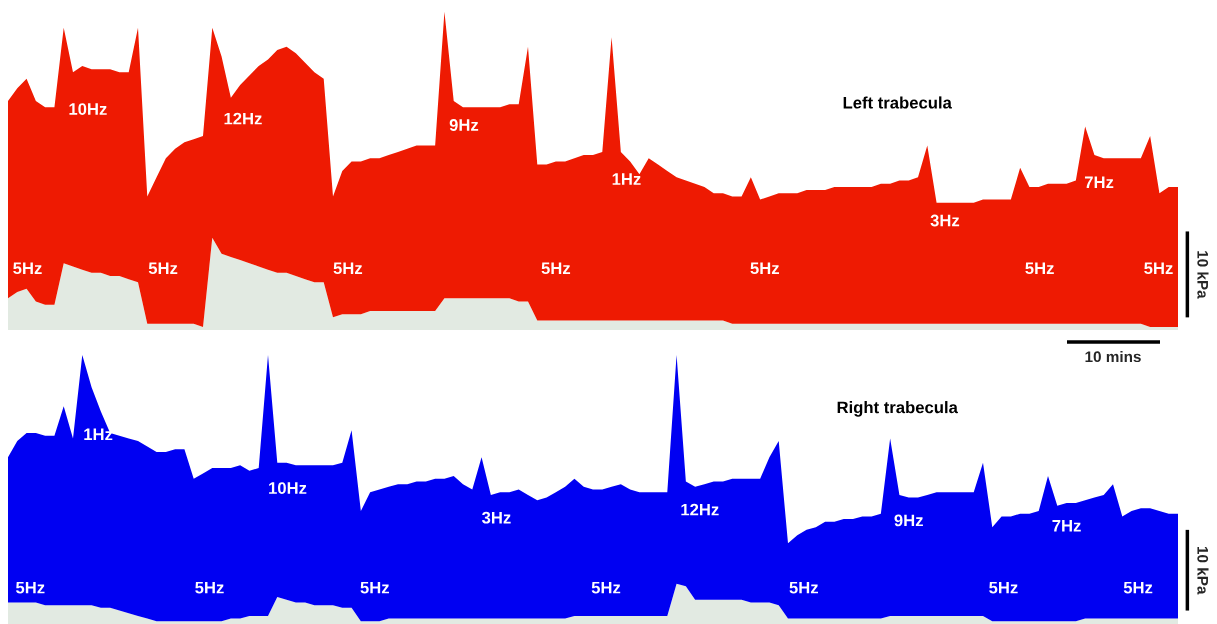 Image resolution: width=1217 pixels, height=624 pixels. Describe the element at coordinates (897, 409) in the screenshot. I see `text: Right trabecula` at that location.